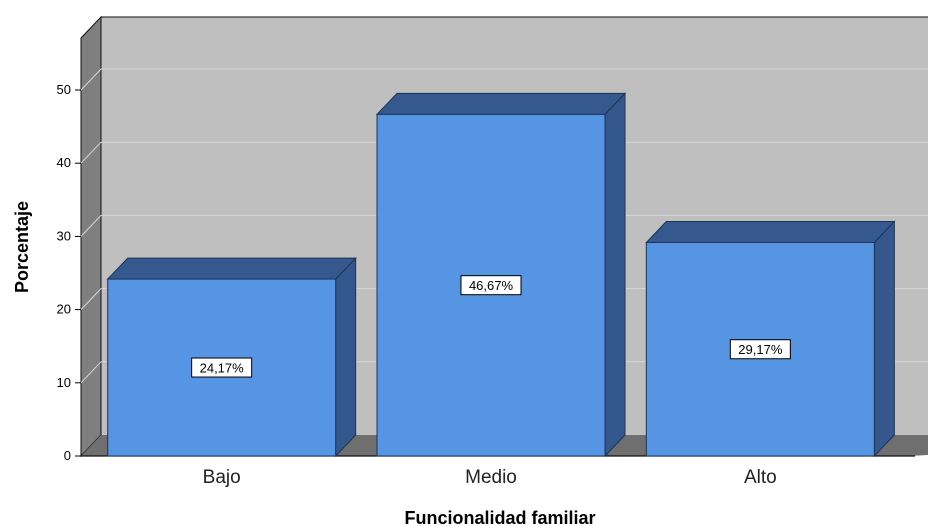  What do you see at coordinates (64, 235) in the screenshot?
I see `y-tick-label: 30` at bounding box center [64, 235].